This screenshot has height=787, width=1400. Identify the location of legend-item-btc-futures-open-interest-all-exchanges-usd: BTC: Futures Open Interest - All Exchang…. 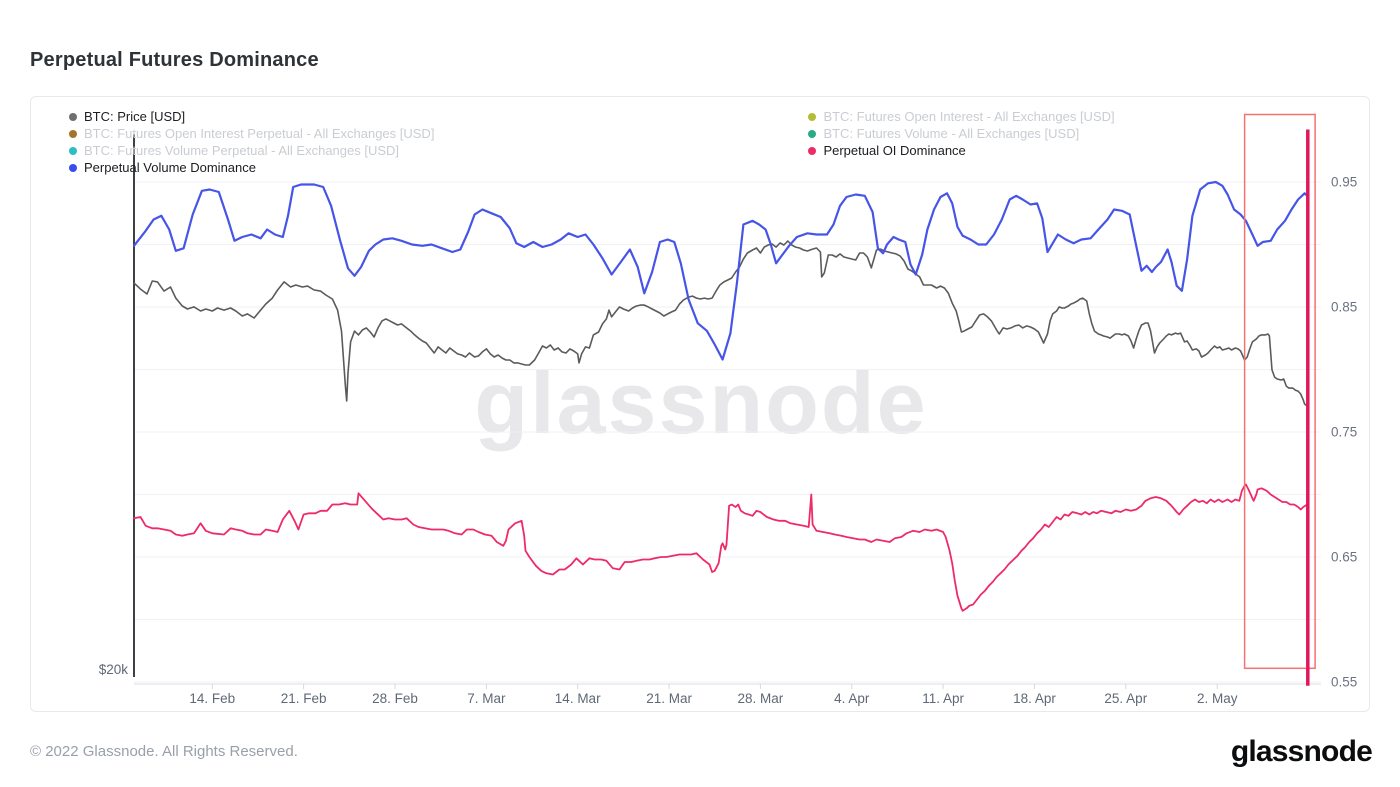
(961, 116).